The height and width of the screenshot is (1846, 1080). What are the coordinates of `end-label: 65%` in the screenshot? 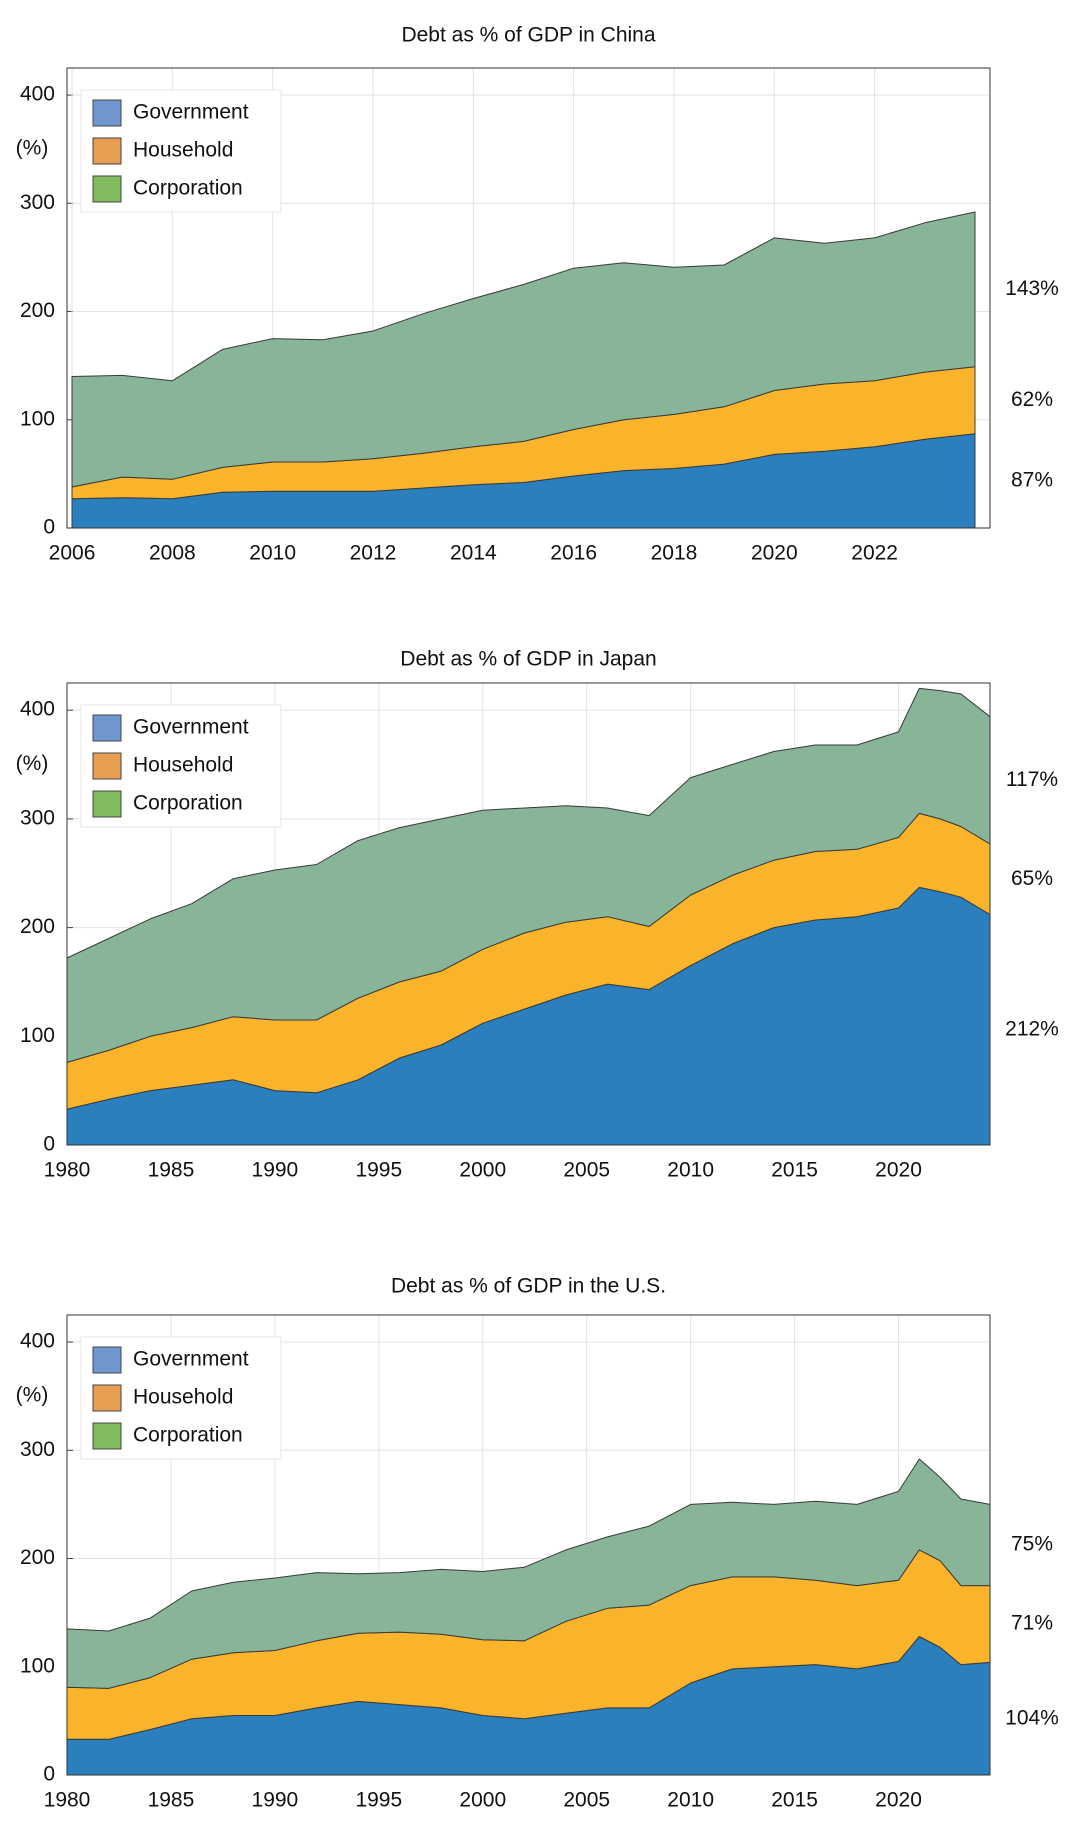 It's located at (1032, 878).